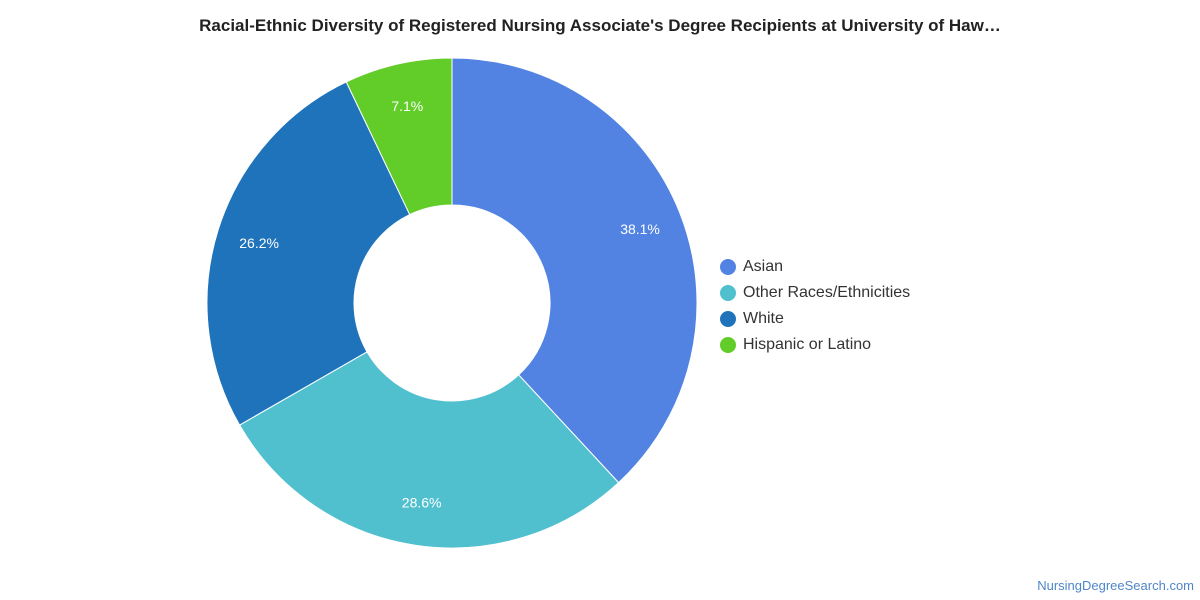 This screenshot has width=1200, height=600. I want to click on slice-label-other-races-ethnicities: 28.6%, so click(422, 503).